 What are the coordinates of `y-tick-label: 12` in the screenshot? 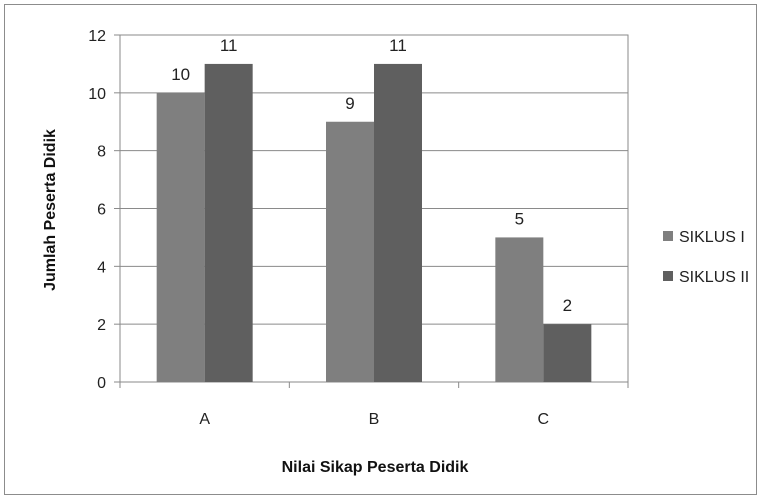 It's located at (97, 36).